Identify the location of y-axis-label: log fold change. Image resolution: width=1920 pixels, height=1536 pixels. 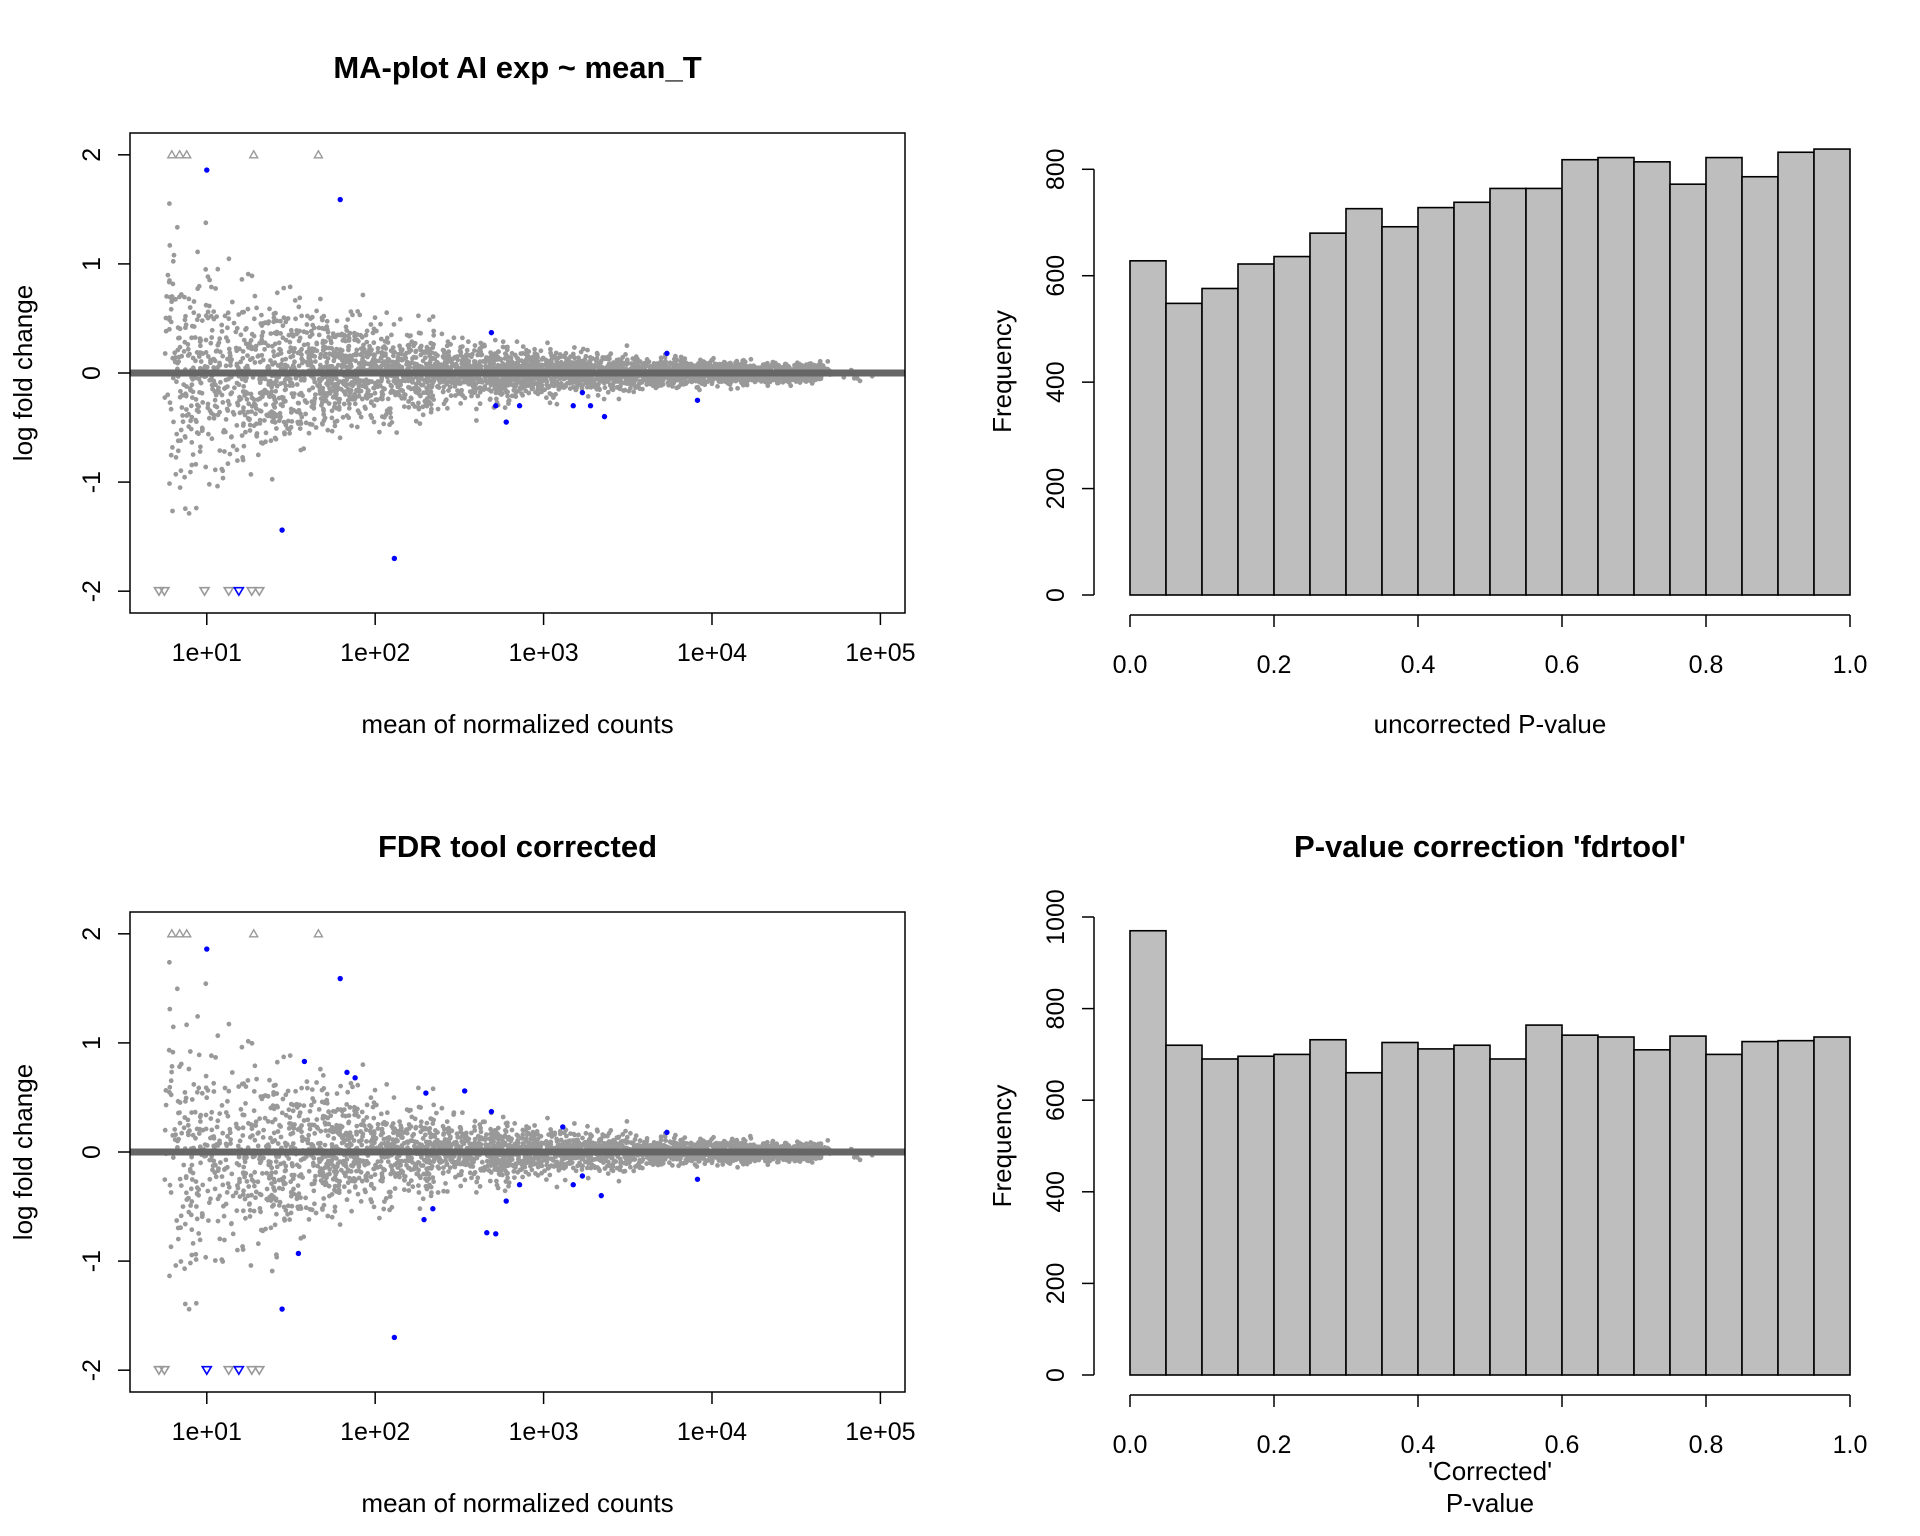
(23, 373).